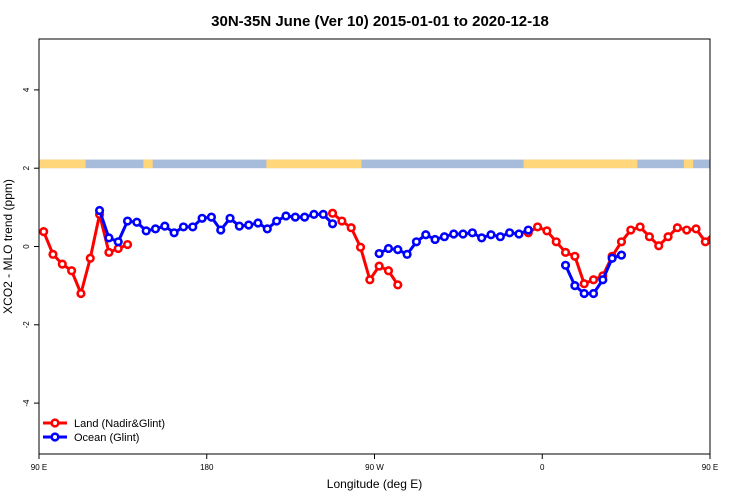  I want to click on series-line, so click(85, 256).